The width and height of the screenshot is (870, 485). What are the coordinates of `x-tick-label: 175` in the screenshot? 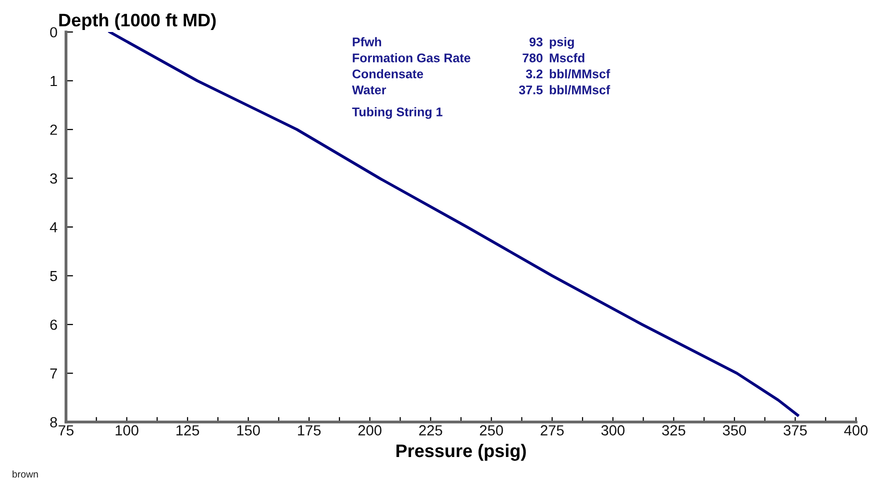 It's located at (309, 430).